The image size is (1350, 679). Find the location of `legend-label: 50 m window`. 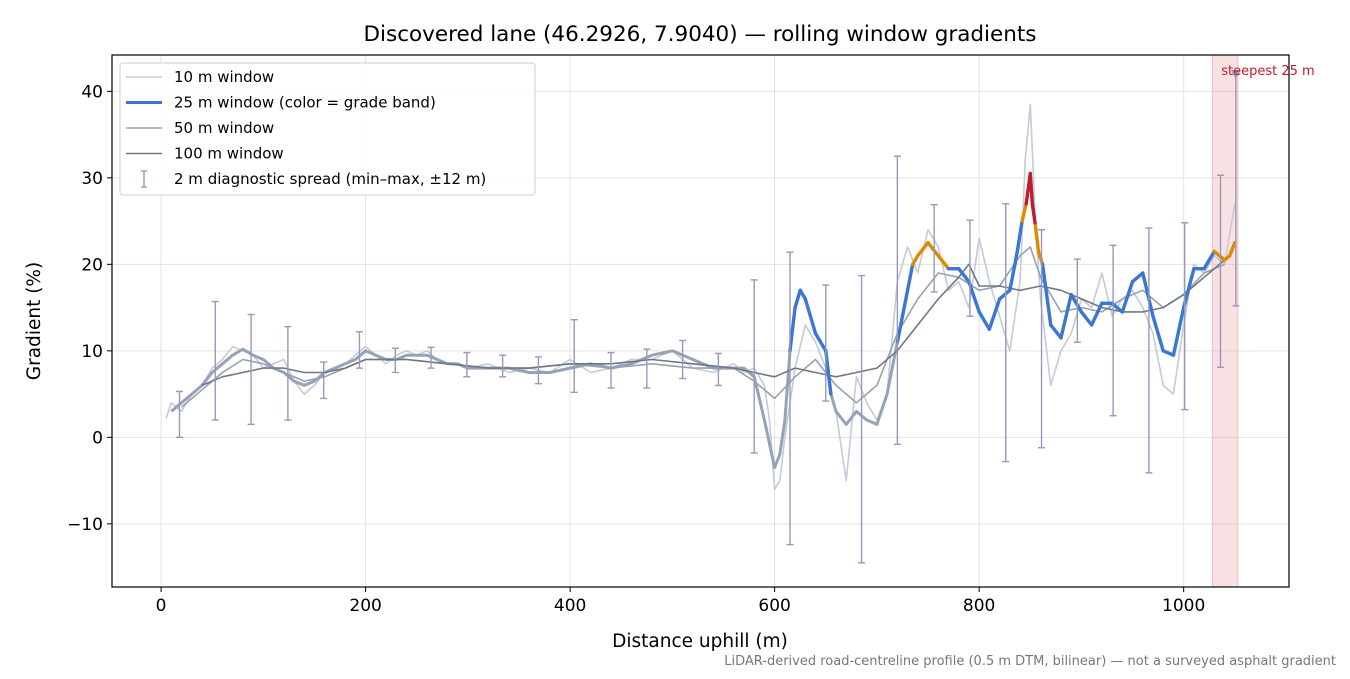

legend-label: 50 m window is located at coordinates (224, 128).